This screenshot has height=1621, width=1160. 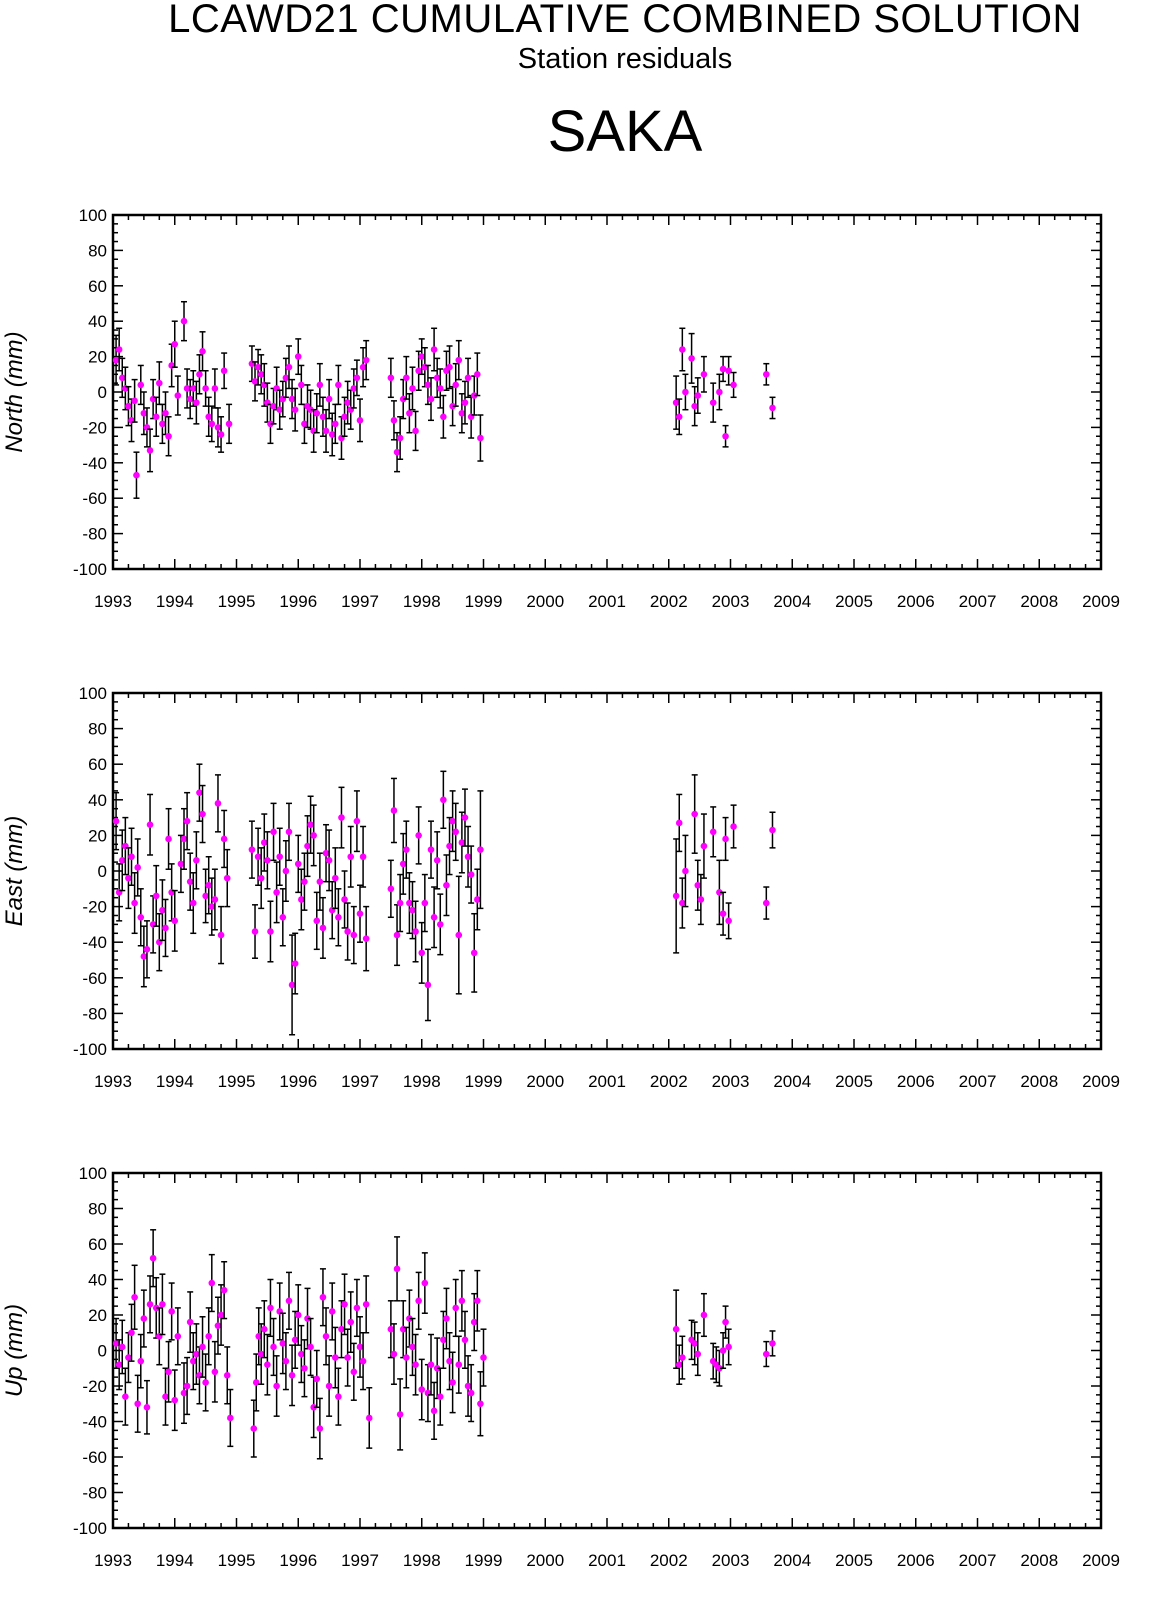 I want to click on north-x-tick-label: 1996, so click(x=298, y=601).